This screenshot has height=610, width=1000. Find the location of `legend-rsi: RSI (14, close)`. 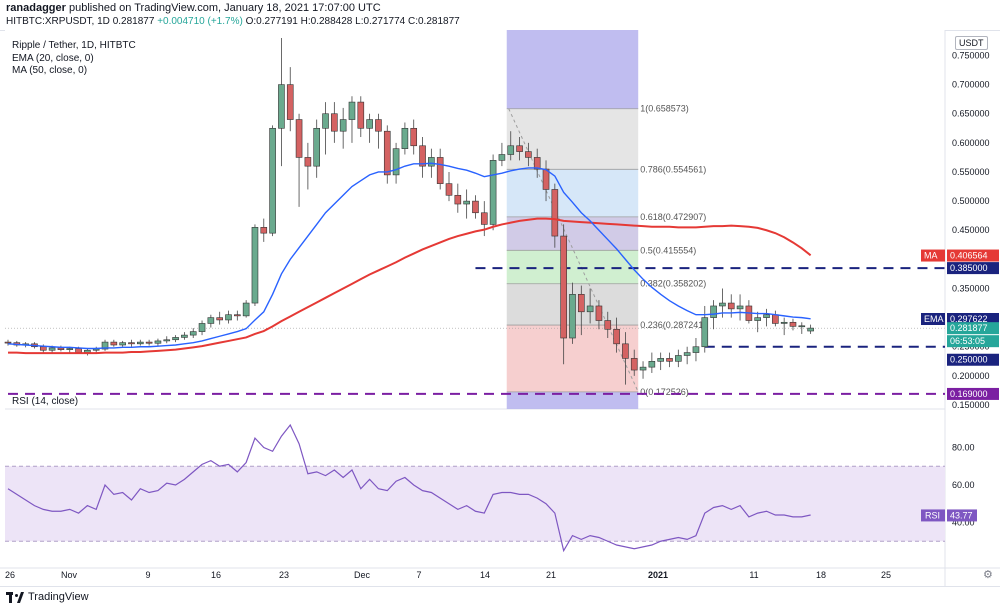

legend-rsi: RSI (14, close) is located at coordinates (45, 401).